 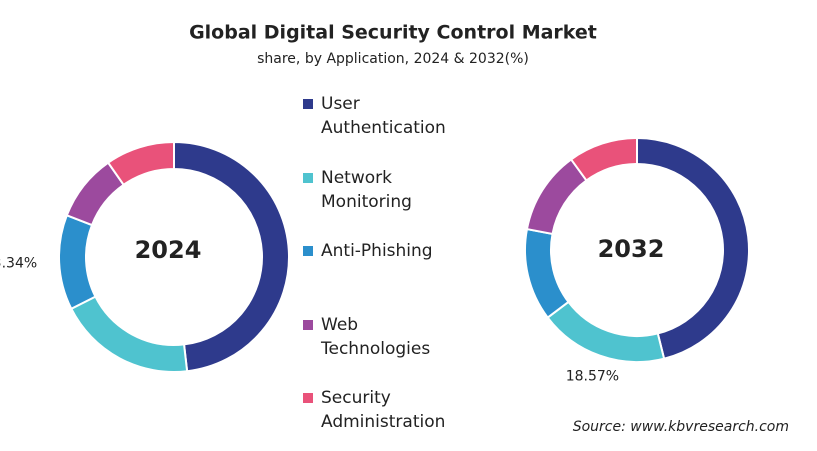 What do you see at coordinates (592, 376) in the screenshot?
I see `data-label: 18.57%` at bounding box center [592, 376].